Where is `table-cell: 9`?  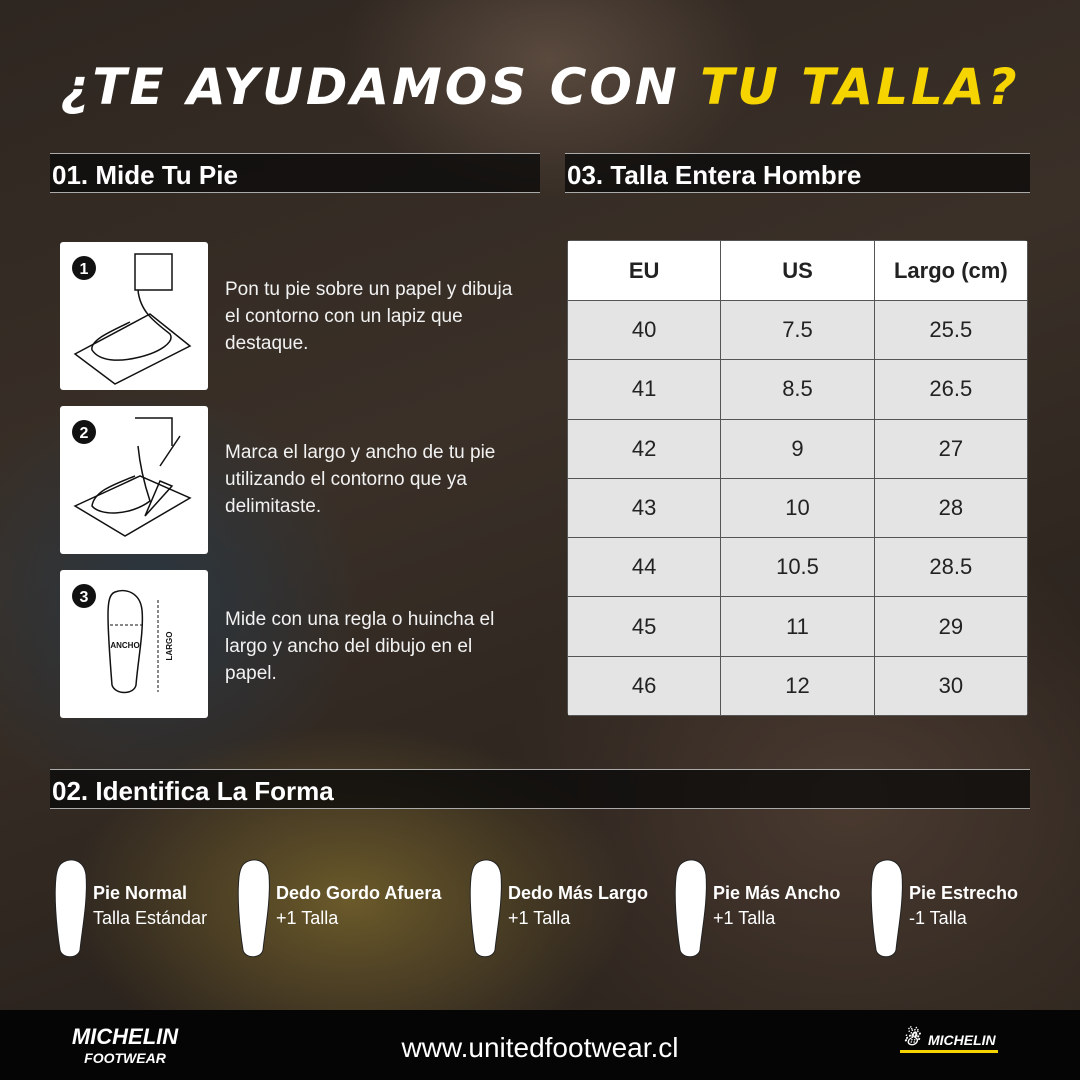
table-cell: 9 is located at coordinates (797, 448).